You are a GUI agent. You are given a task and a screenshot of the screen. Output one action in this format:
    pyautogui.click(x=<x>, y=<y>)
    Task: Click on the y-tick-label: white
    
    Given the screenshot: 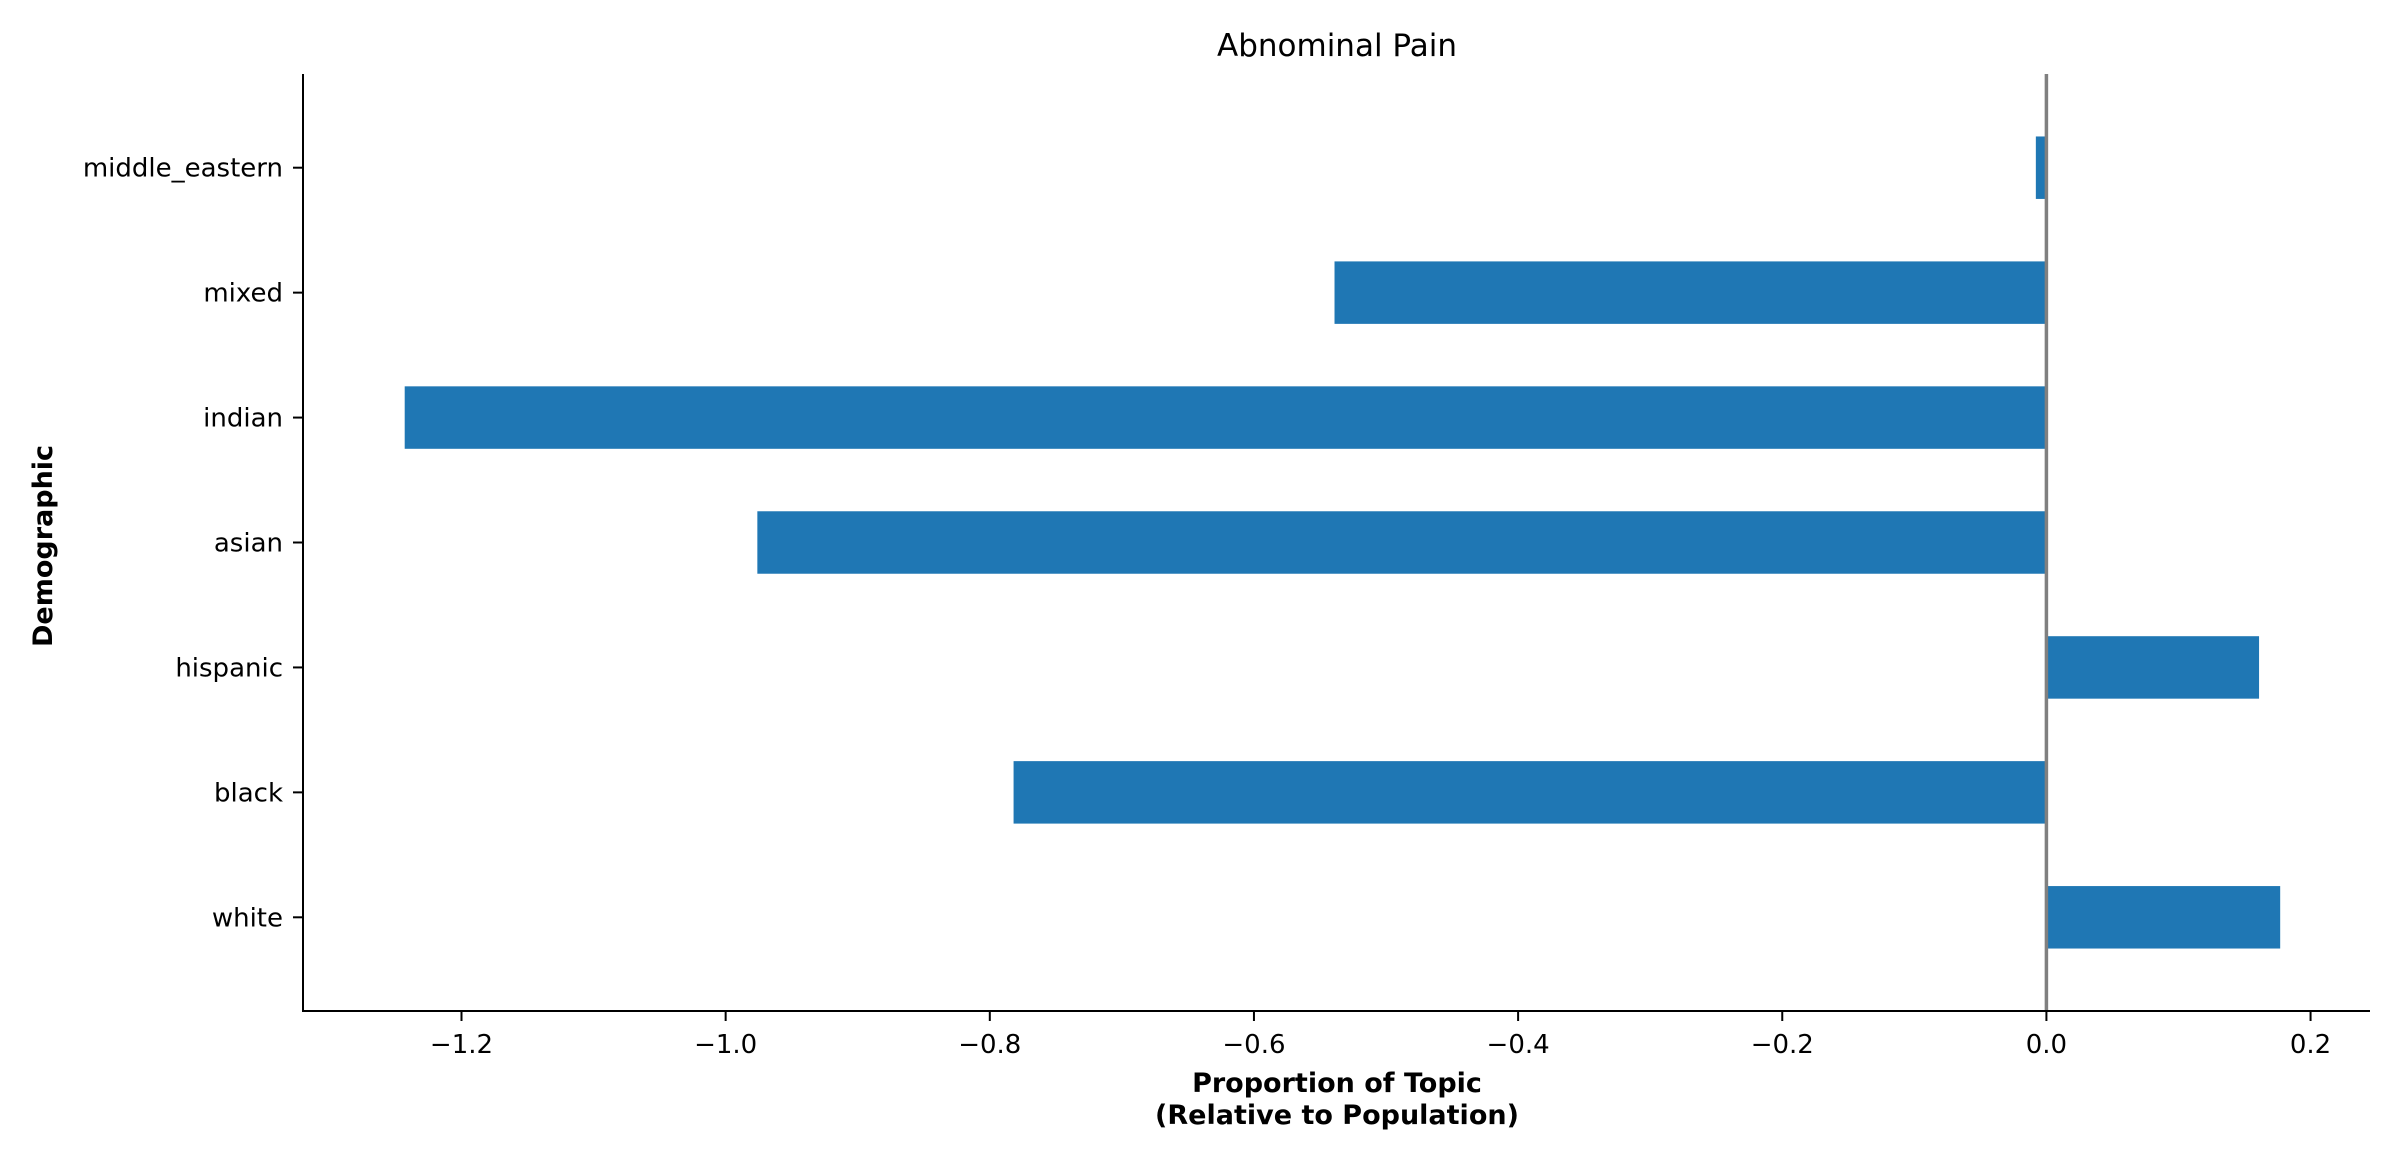 What is the action you would take?
    pyautogui.click(x=247, y=918)
    